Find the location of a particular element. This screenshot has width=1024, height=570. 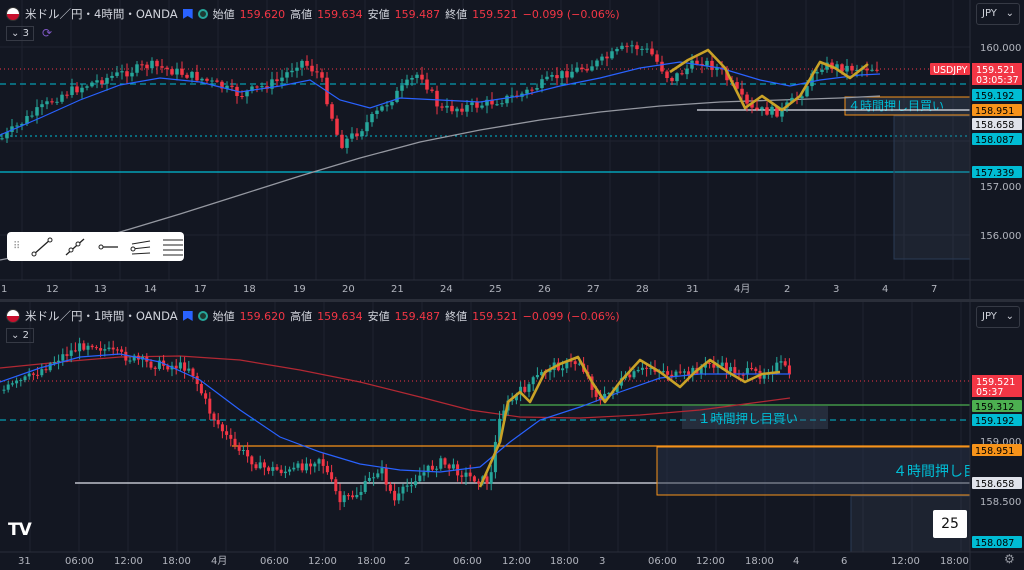

indicator-collapse-button: ⌄ 3 is located at coordinates (20, 33).